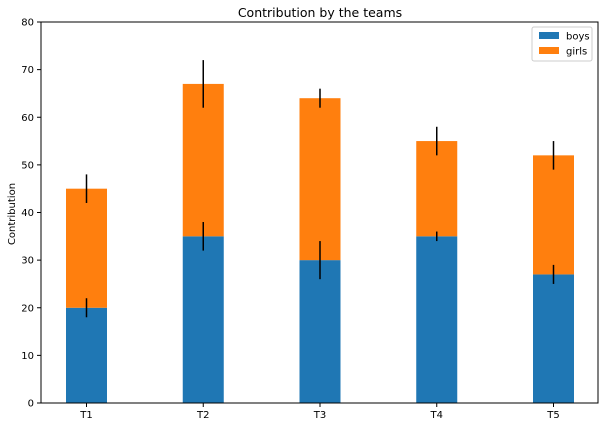 This screenshot has width=606, height=427. Describe the element at coordinates (27, 70) in the screenshot. I see `y-tick-label: 70` at that location.